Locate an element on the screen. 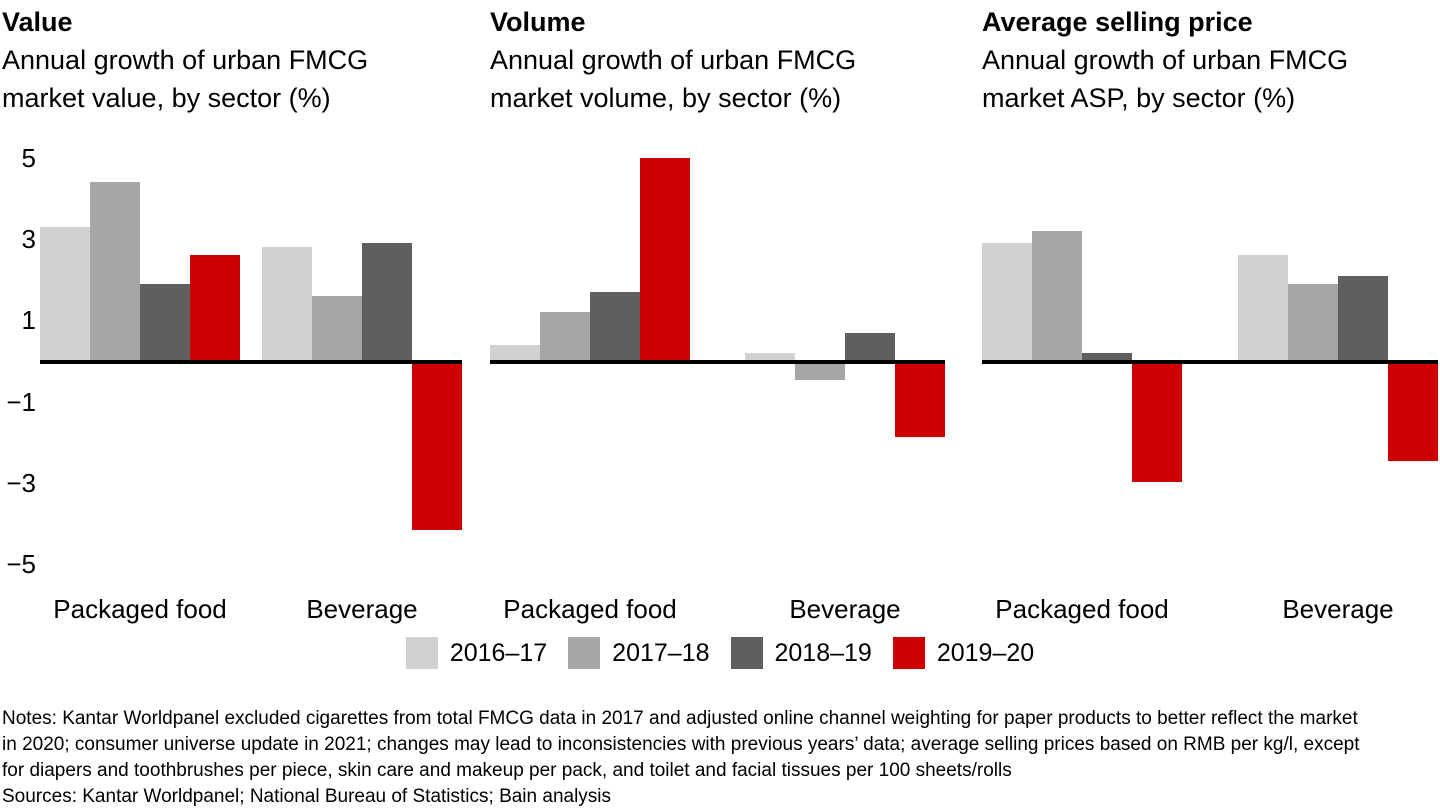 Image resolution: width=1440 pixels, height=810 pixels. panel-subtitle-line: market volume, by sector (%) is located at coordinates (666, 98).